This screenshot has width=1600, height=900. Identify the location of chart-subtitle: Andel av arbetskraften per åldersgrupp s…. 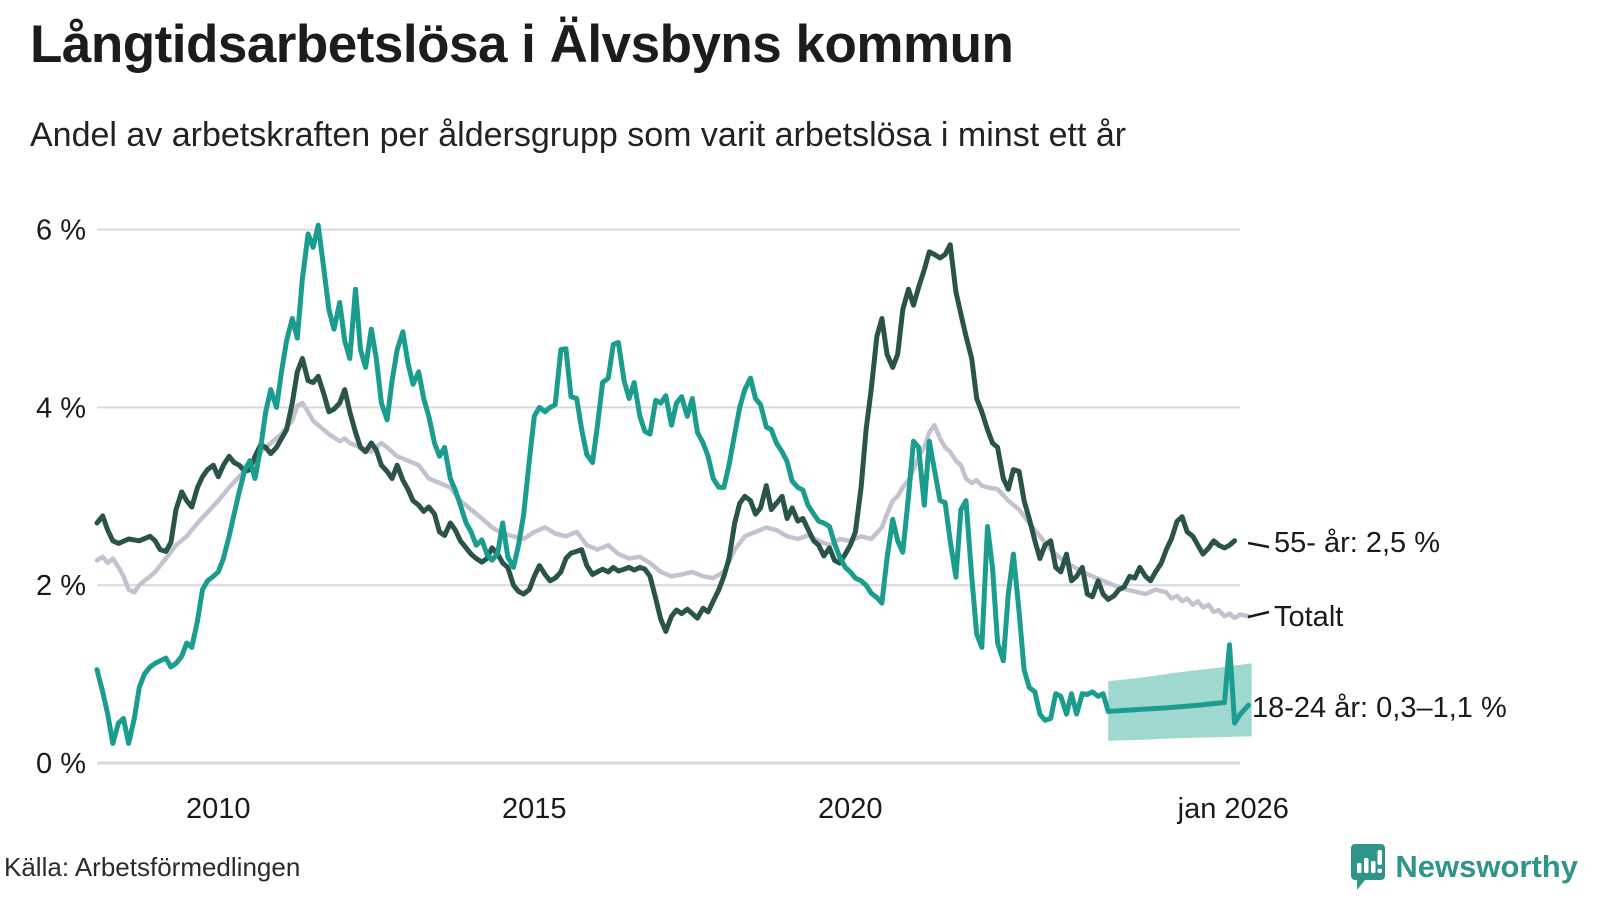
(578, 135).